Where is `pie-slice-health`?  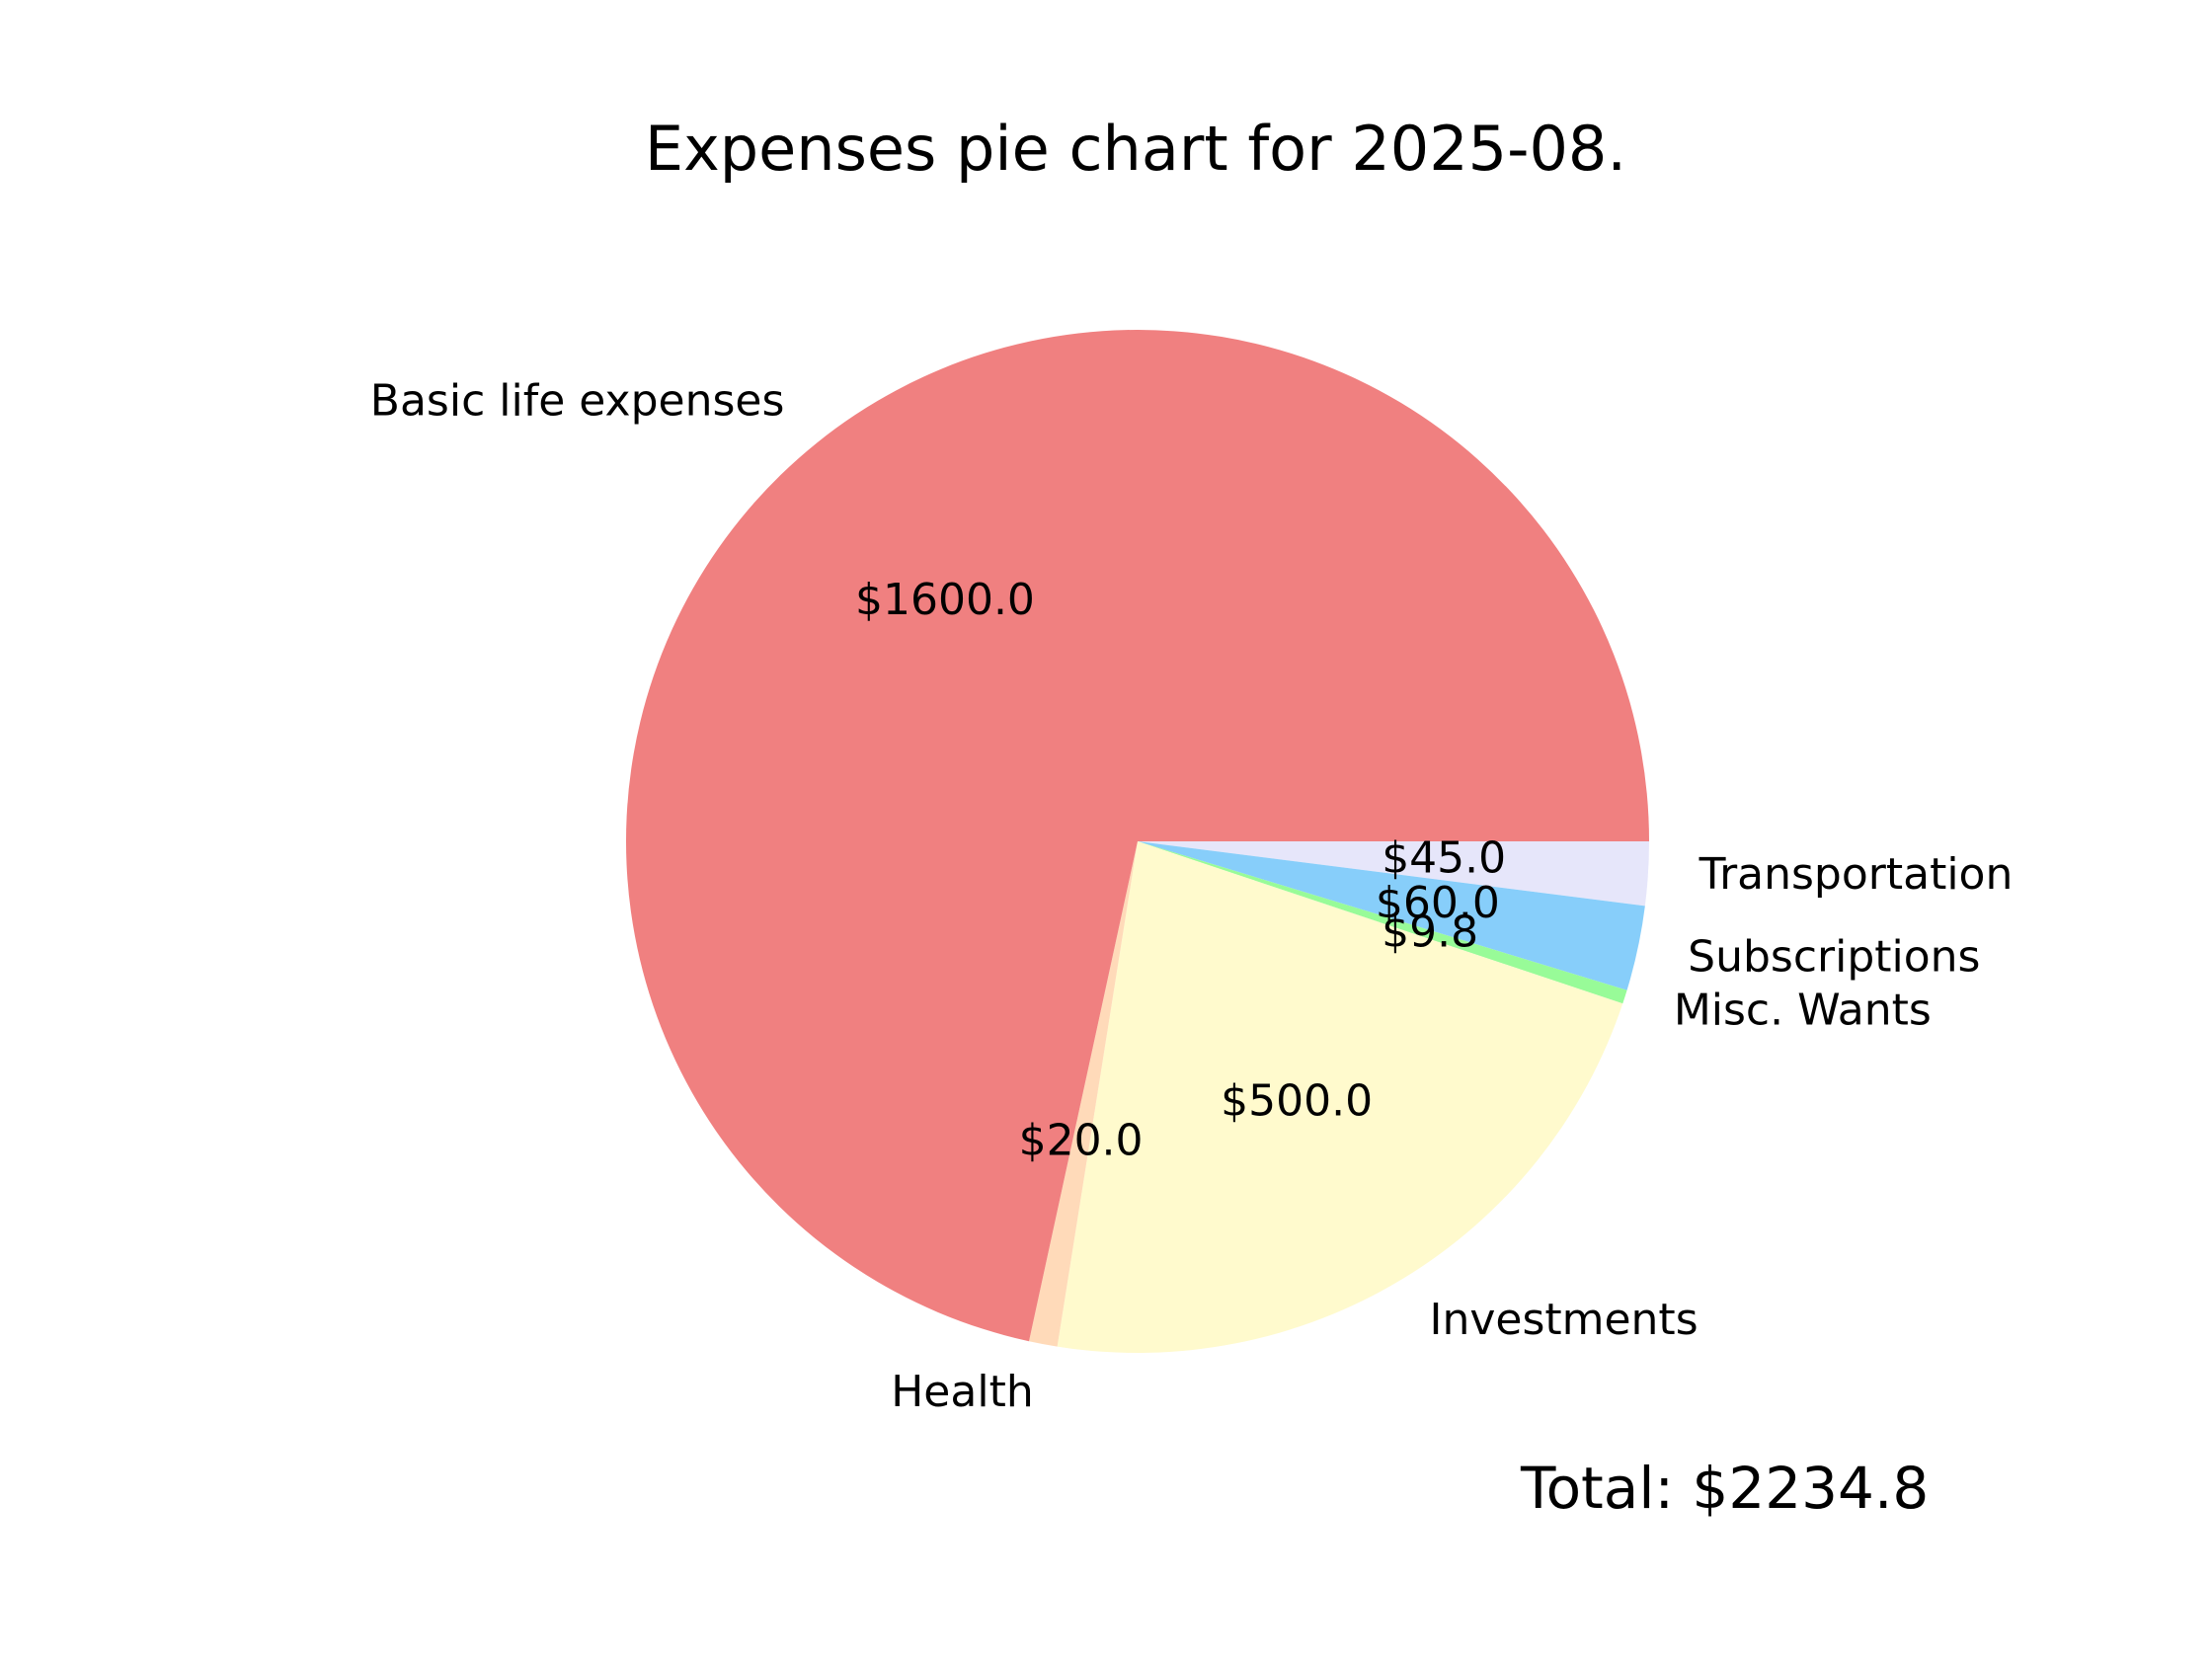
pie-slice-health is located at coordinates (1083, 1094).